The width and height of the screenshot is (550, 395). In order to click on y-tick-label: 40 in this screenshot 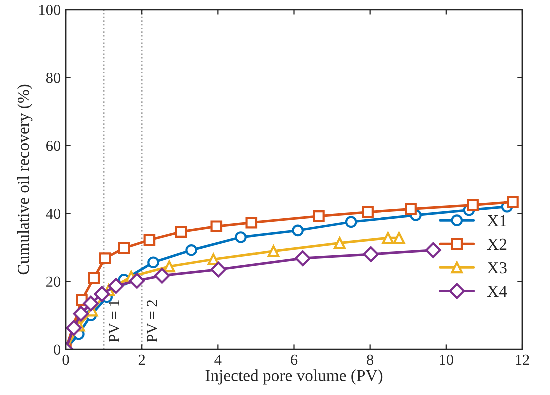, I will do `click(53, 214)`.